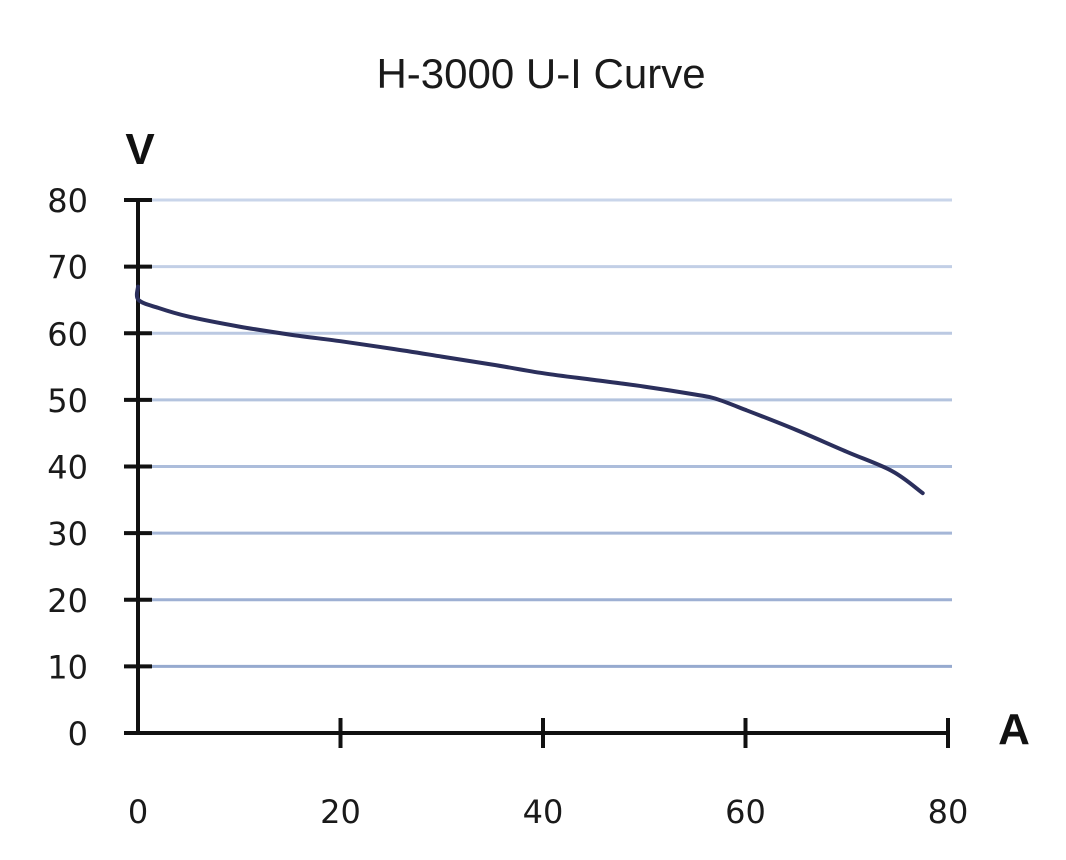  I want to click on x-tick-label-60: 60, so click(745, 812).